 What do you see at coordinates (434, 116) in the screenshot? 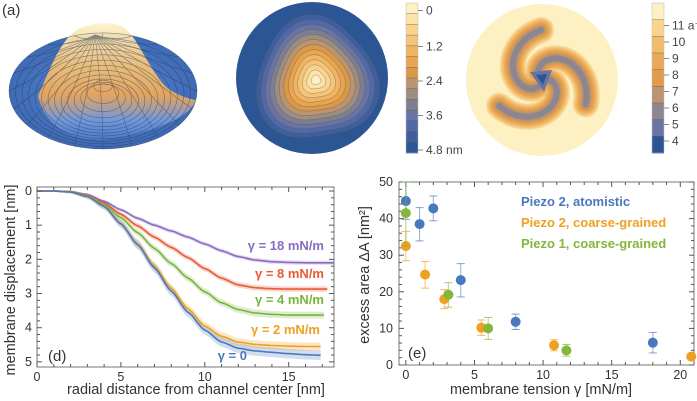
I see `displacement-colorbar-tick-label: 3.6` at bounding box center [434, 116].